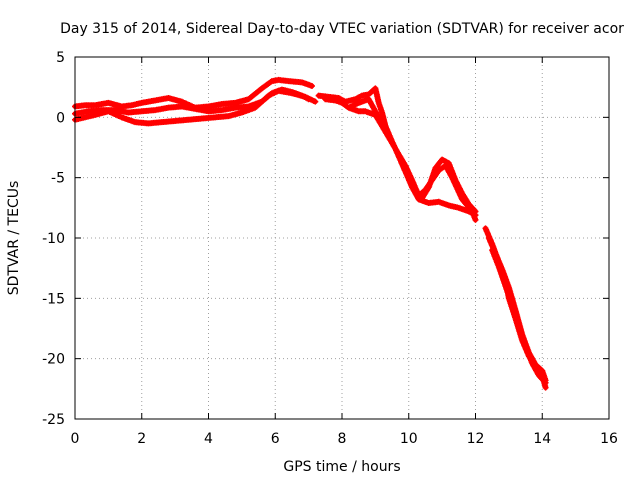 This screenshot has width=640, height=480. Describe the element at coordinates (275, 439) in the screenshot. I see `x-tick-label: 6` at that location.